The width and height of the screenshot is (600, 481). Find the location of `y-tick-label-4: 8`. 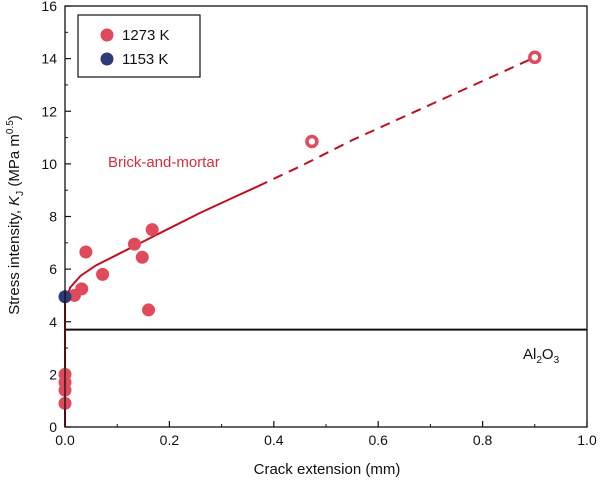

y-tick-label-4: 8 is located at coordinates (53, 217).